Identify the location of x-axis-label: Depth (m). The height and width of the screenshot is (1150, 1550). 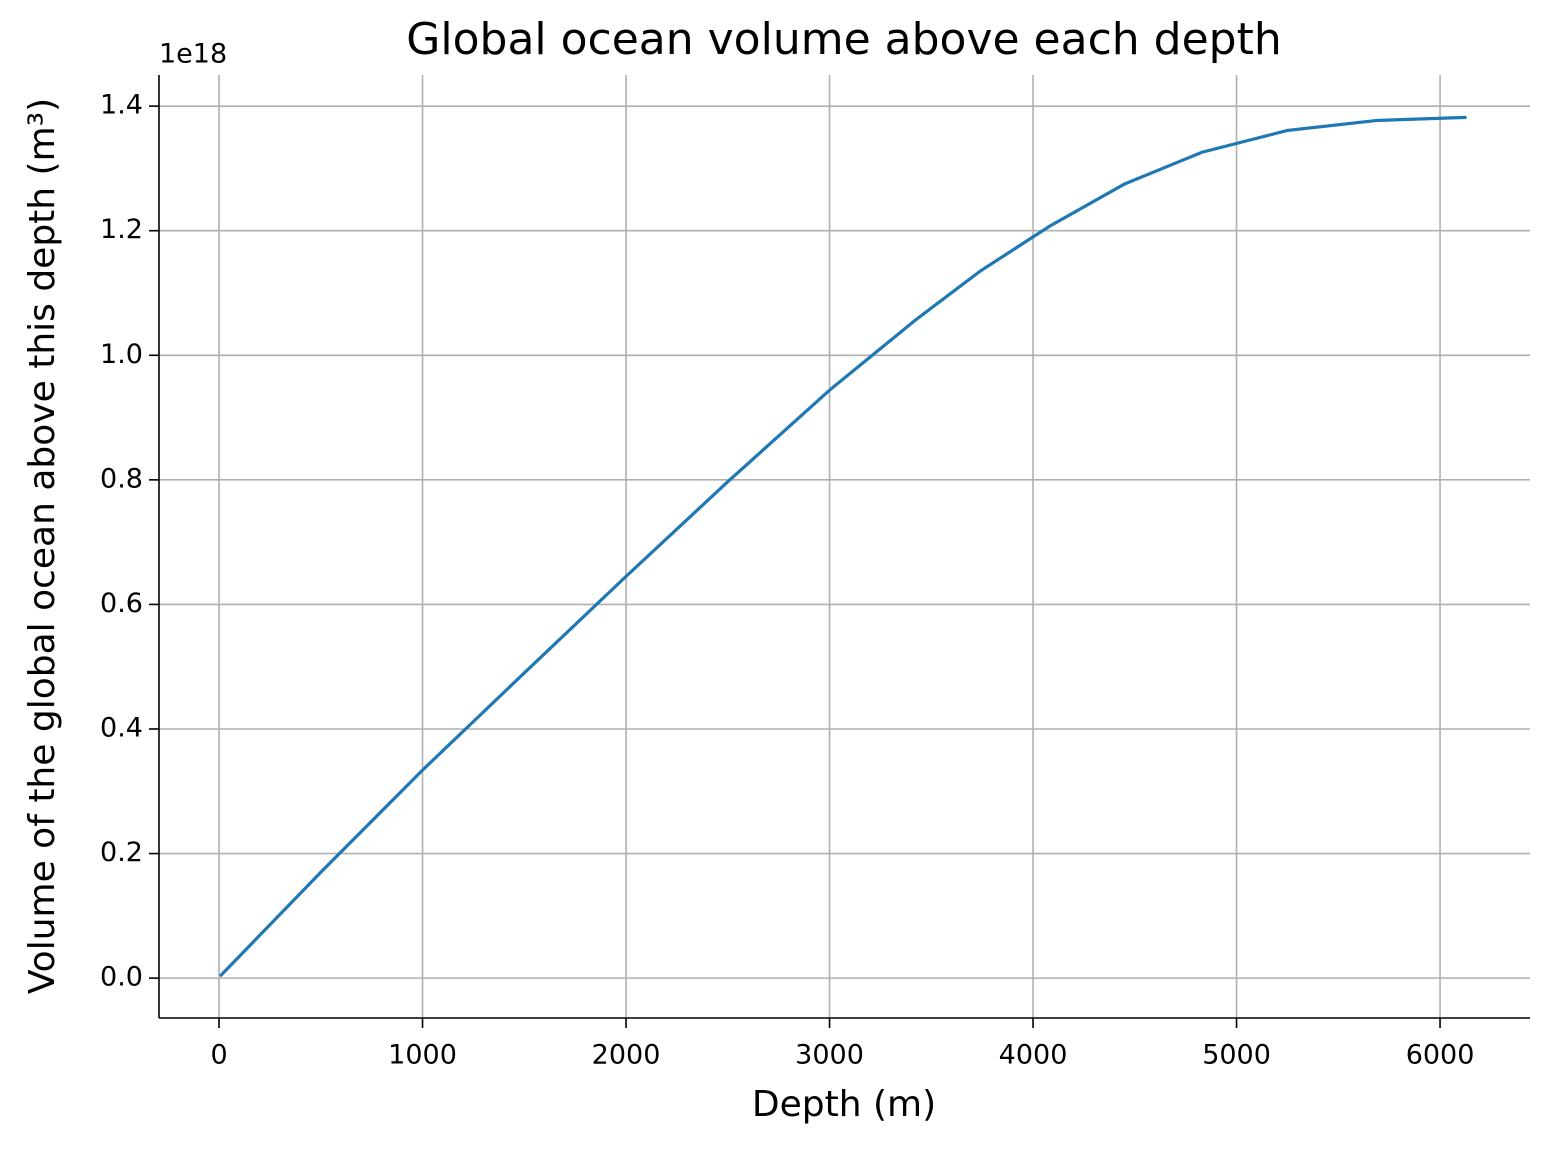
(844, 1104).